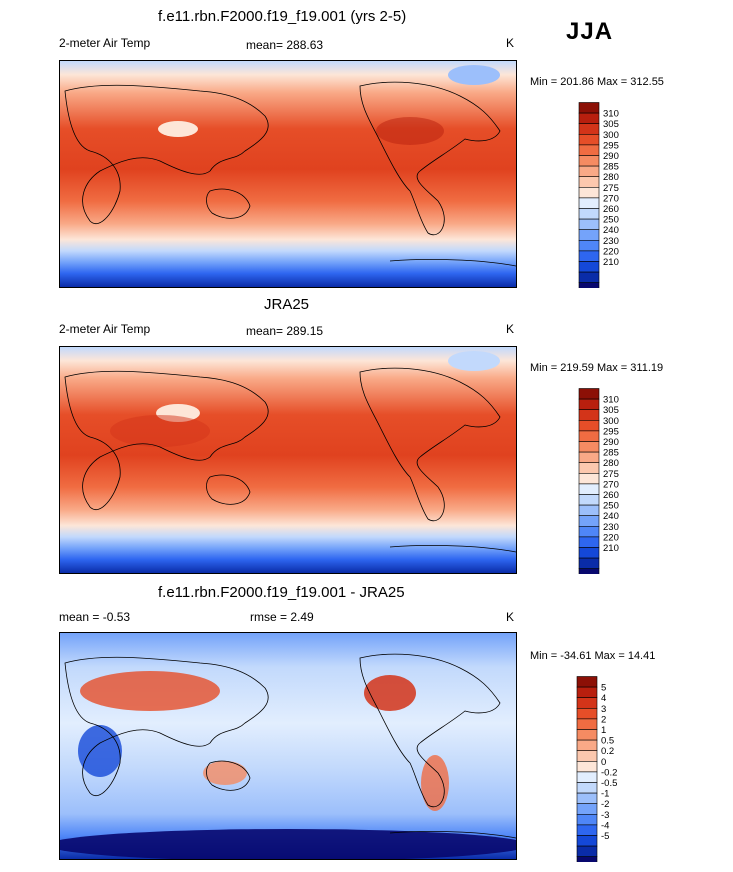  I want to click on panel3-coastlines, so click(290, 746).